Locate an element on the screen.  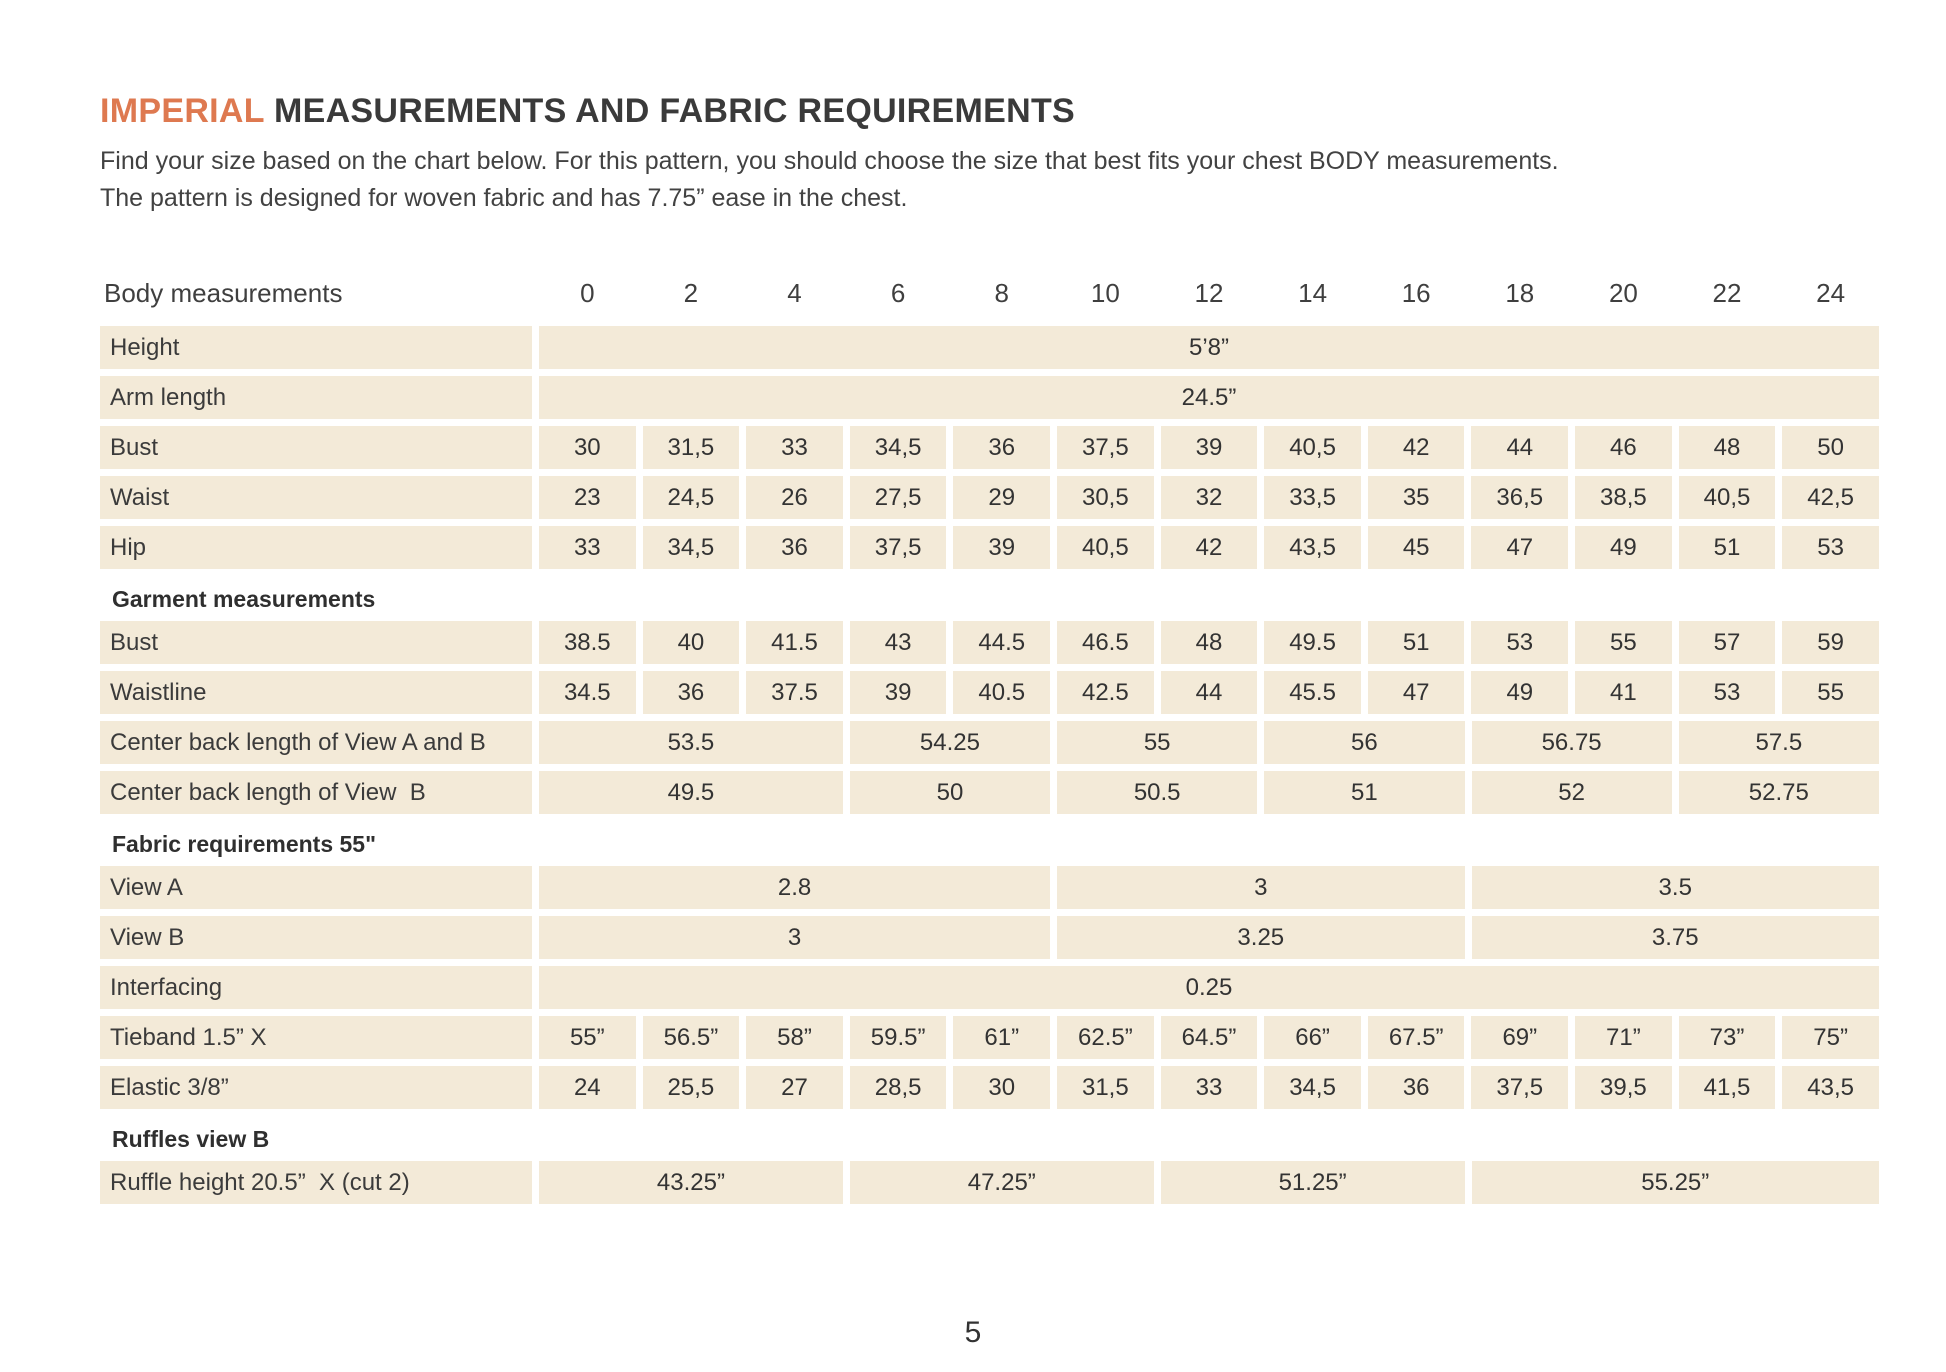
size-header-14: 14 is located at coordinates (1313, 292).